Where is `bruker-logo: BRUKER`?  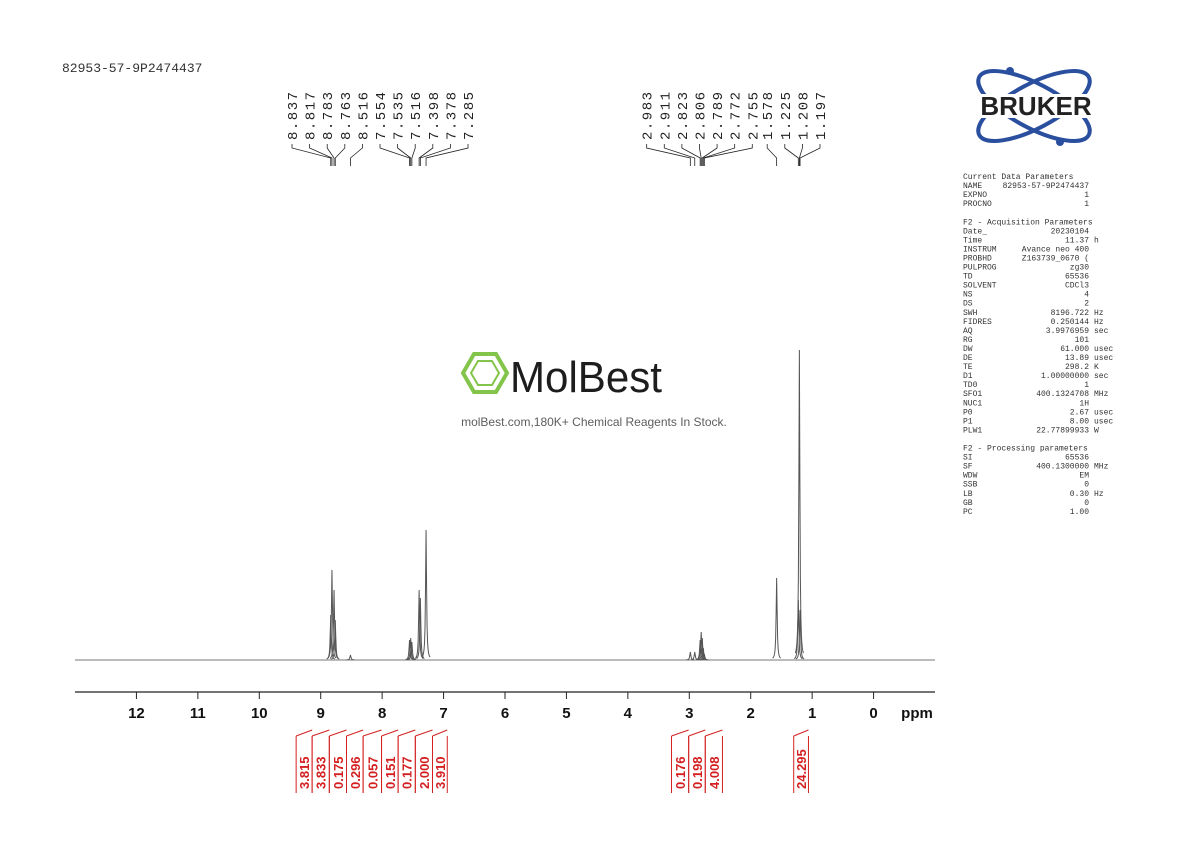 bruker-logo: BRUKER is located at coordinates (1036, 106).